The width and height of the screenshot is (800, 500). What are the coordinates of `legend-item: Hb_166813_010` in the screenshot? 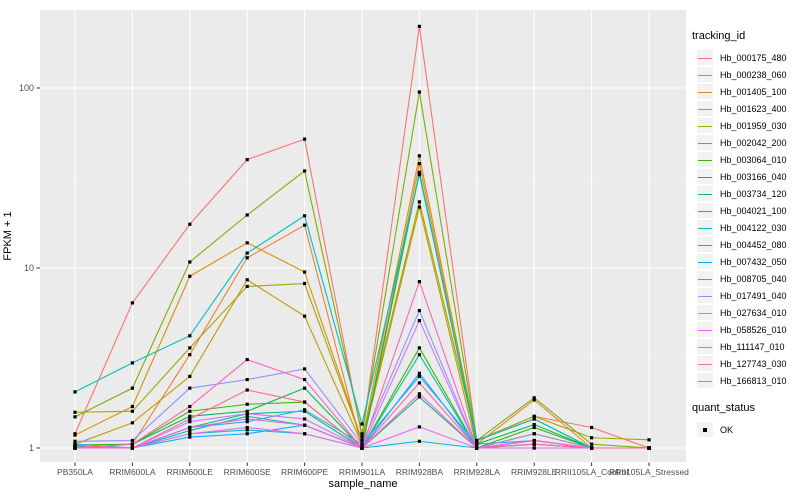 It's located at (745, 380).